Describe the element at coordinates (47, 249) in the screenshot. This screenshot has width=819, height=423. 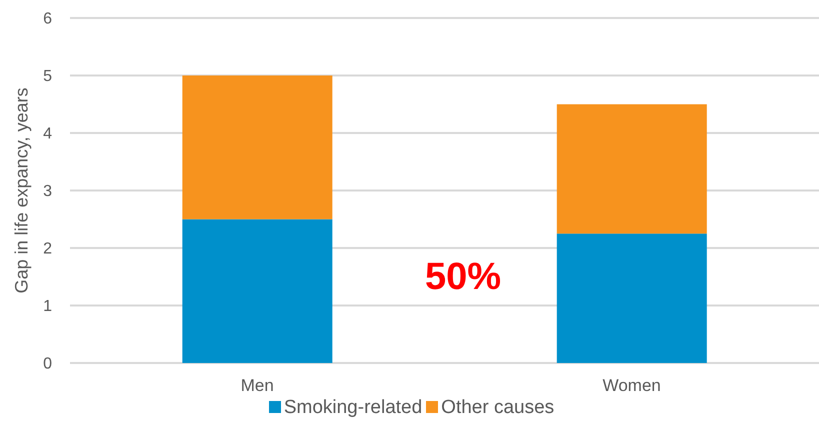
I see `y-tick-label: 2` at that location.